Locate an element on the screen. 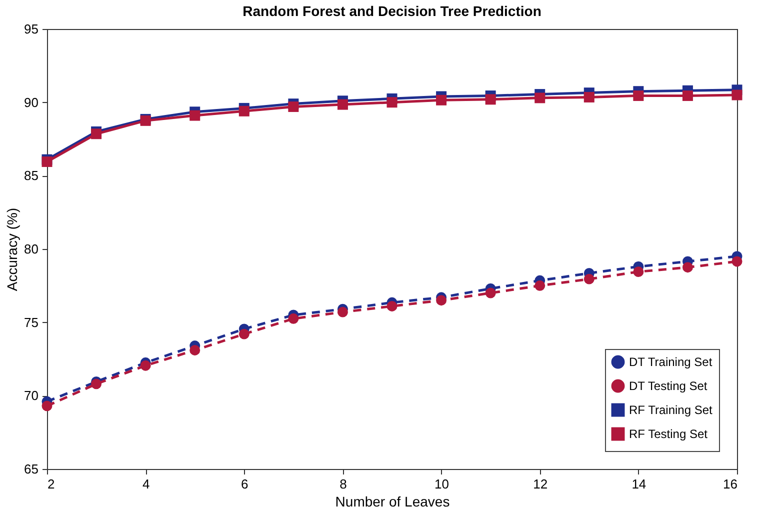  legend-label: DT Testing Set is located at coordinates (668, 386).